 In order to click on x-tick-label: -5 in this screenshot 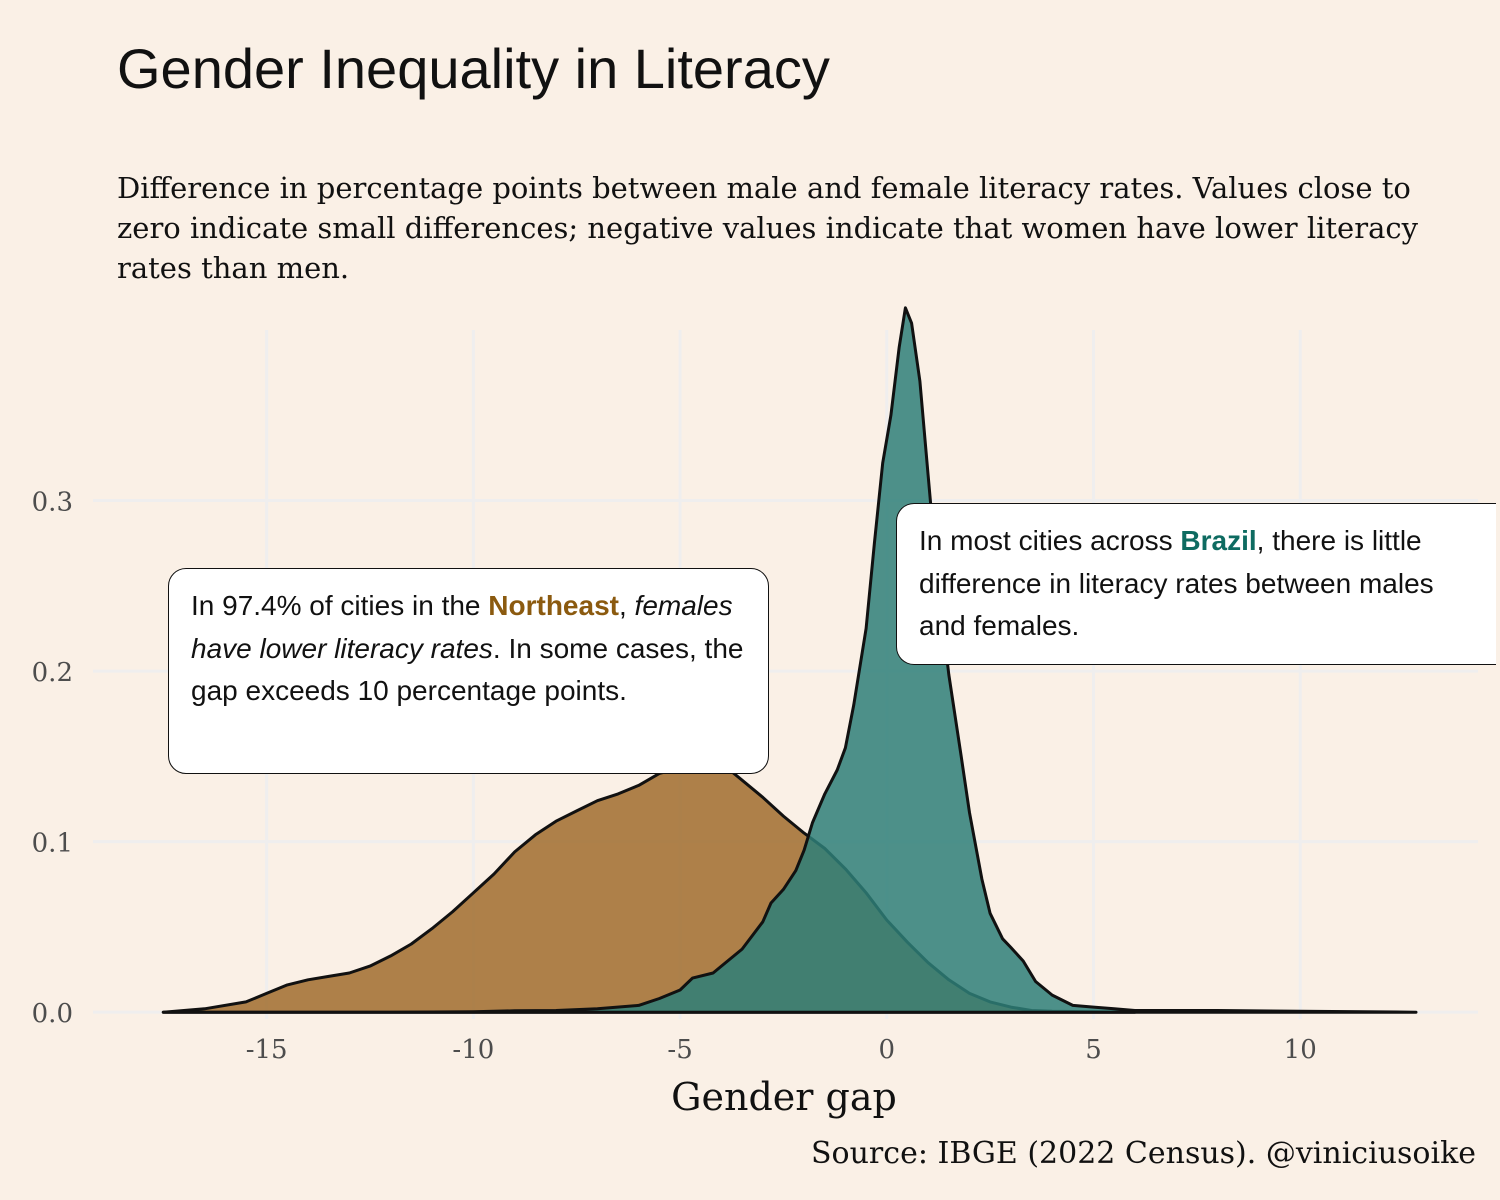, I will do `click(679, 1050)`.